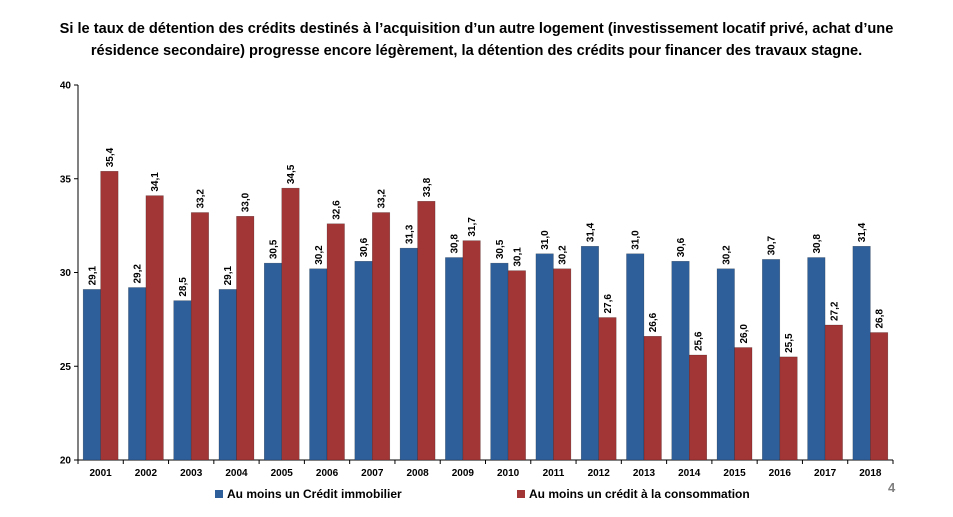  I want to click on legend-swatch-credit-consommation, so click(521, 494).